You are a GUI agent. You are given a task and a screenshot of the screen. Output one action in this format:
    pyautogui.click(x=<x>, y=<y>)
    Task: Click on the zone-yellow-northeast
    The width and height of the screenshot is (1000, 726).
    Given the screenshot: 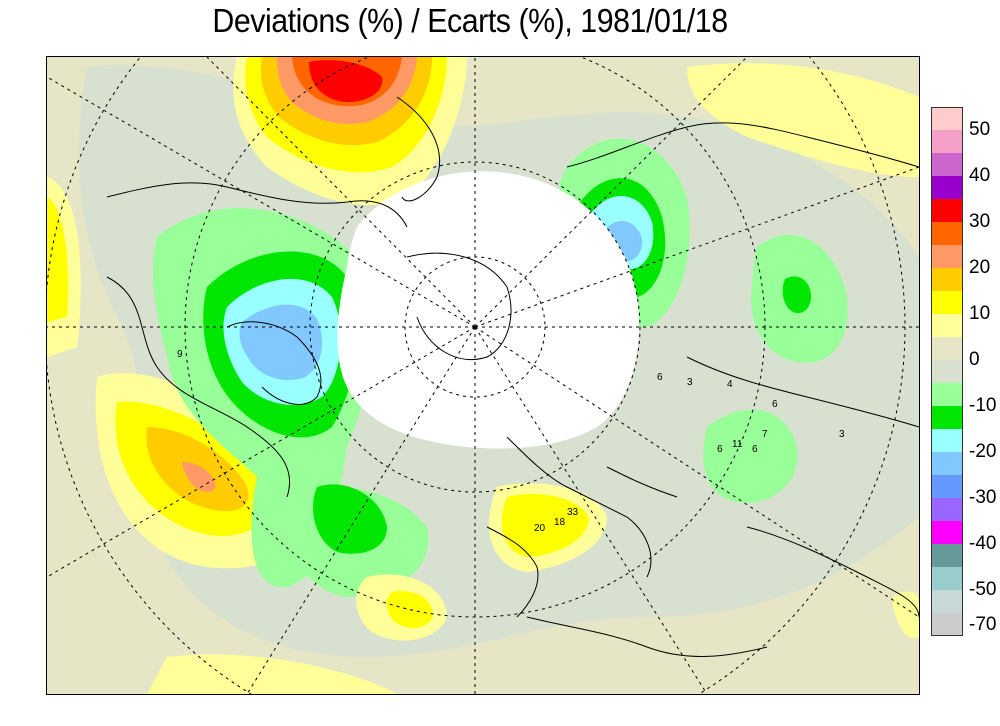 What is the action you would take?
    pyautogui.click(x=803, y=120)
    